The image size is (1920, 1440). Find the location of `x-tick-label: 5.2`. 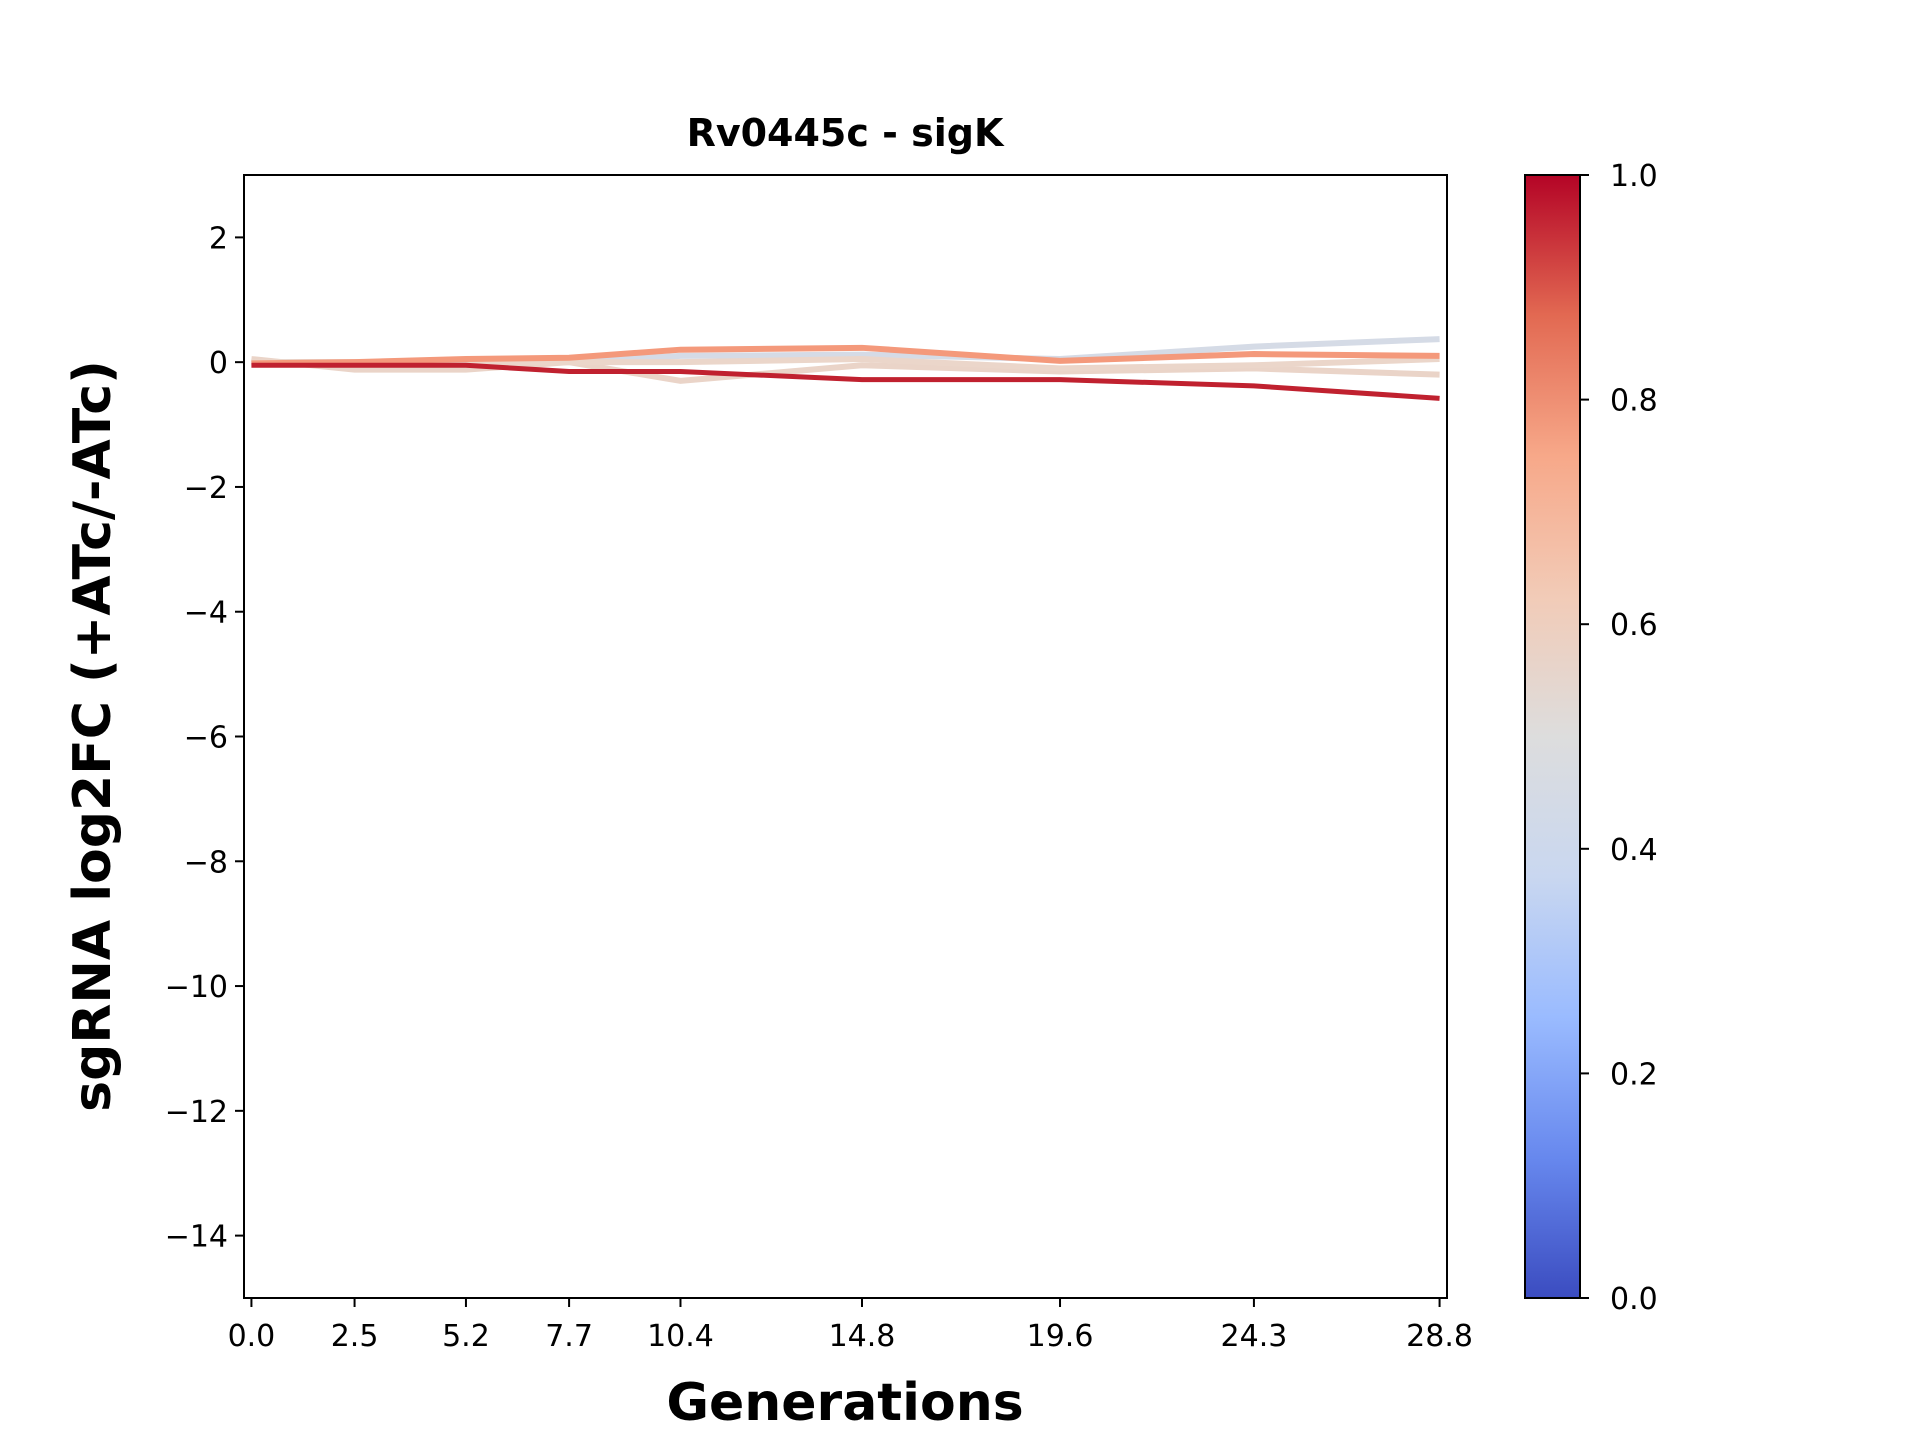

x-tick-label: 5.2 is located at coordinates (466, 1336).